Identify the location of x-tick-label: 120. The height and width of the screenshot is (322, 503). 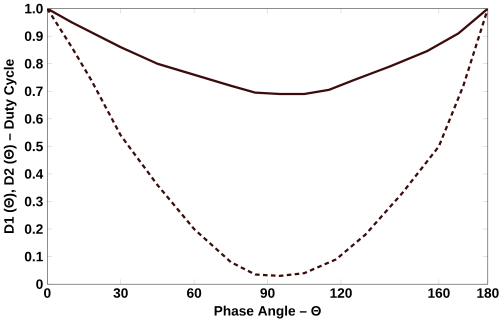
(341, 293).